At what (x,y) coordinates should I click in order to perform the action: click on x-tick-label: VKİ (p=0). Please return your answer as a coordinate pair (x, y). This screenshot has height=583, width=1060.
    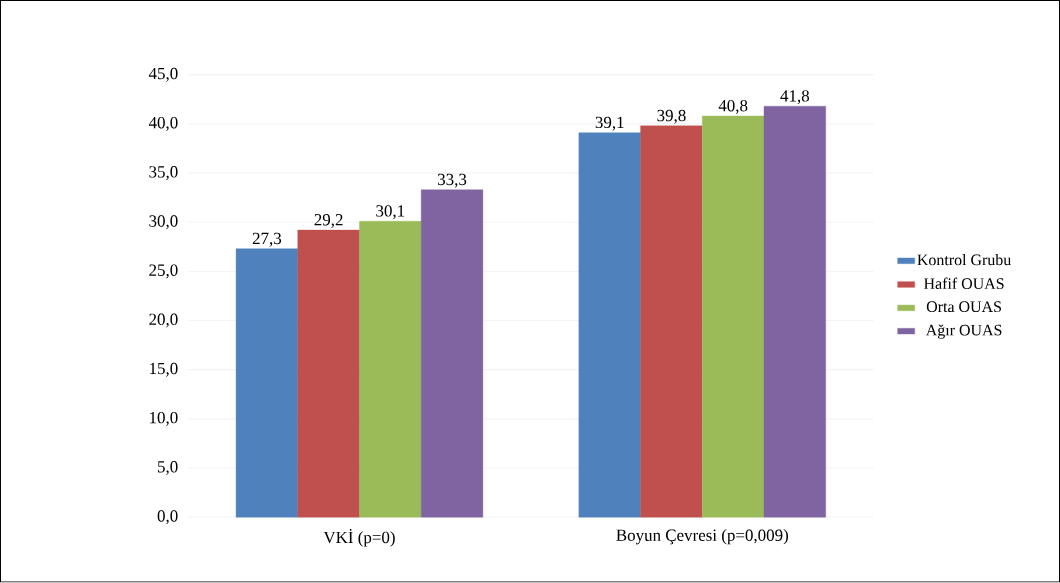
    Looking at the image, I should click on (359, 538).